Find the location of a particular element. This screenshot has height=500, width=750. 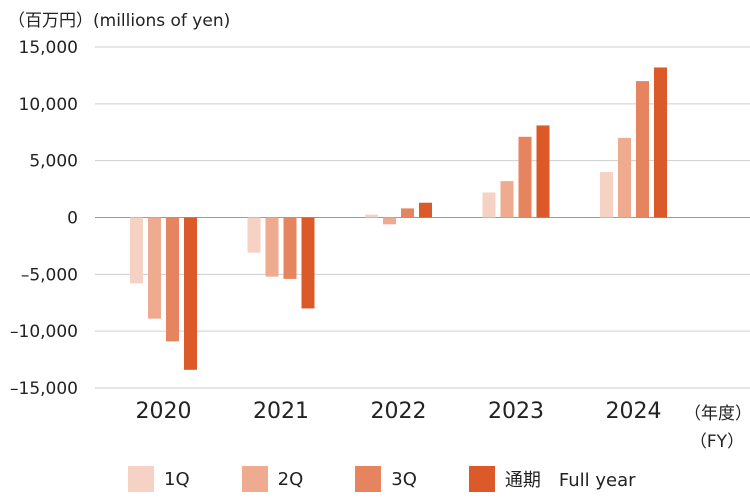

x-axis-unit-label-ja: （年度） is located at coordinates (717, 414).